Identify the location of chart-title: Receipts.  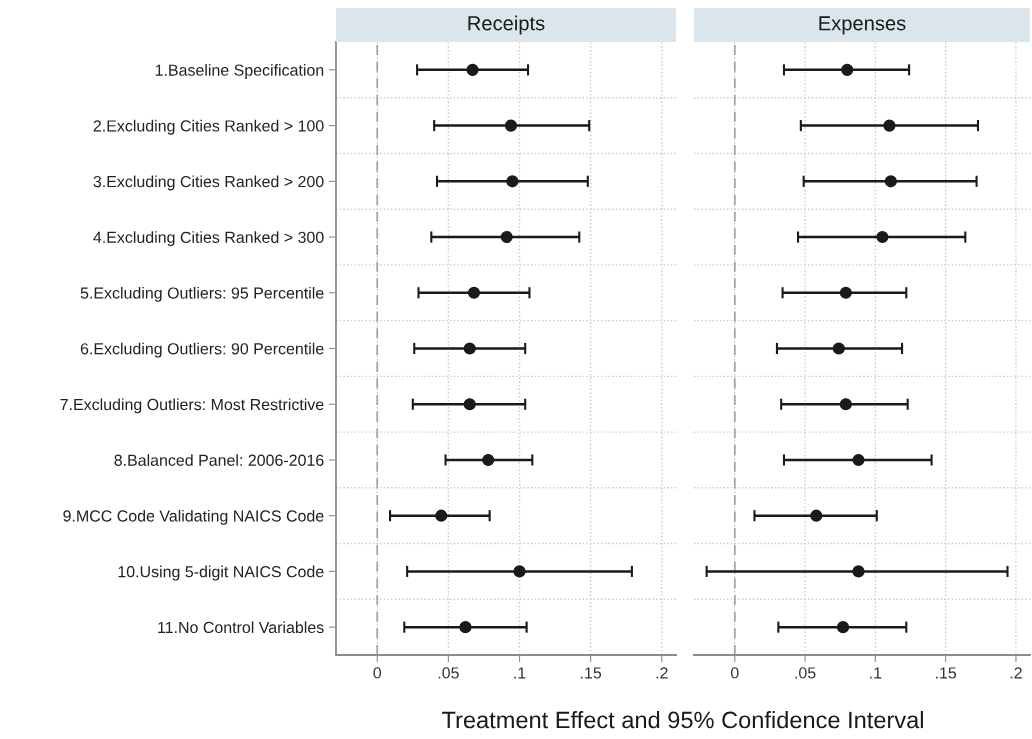
(506, 25).